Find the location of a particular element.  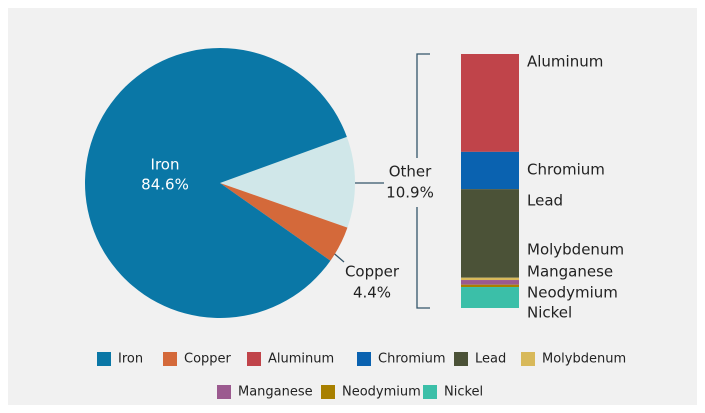

bar-label: Lead is located at coordinates (545, 201).